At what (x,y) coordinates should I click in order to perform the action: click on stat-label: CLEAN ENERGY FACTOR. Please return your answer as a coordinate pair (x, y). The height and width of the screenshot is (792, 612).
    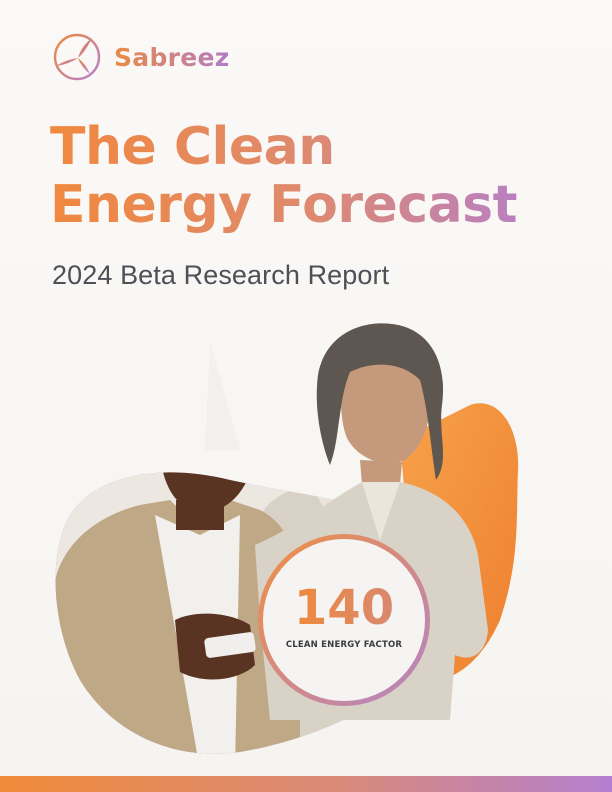
    Looking at the image, I should click on (344, 645).